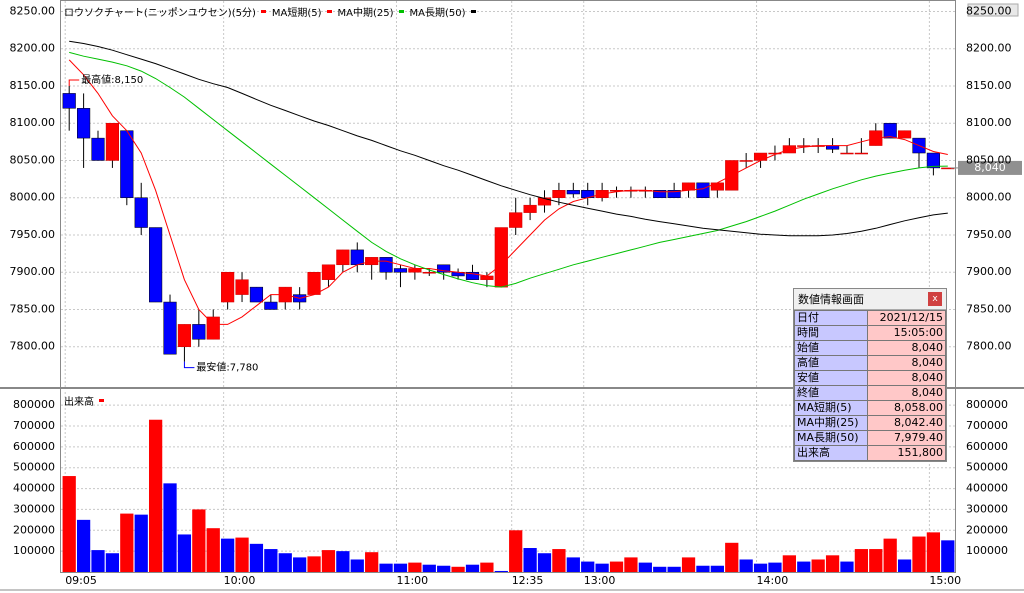 The image size is (1024, 593). Describe the element at coordinates (870, 299) in the screenshot. I see `data-window-titlebar: 数値情報画面 x` at that location.